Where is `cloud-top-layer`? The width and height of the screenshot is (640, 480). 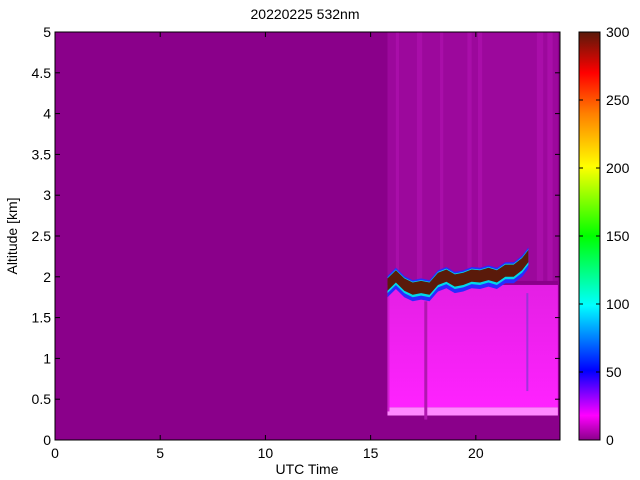
cloud-top-layer is located at coordinates (458, 272).